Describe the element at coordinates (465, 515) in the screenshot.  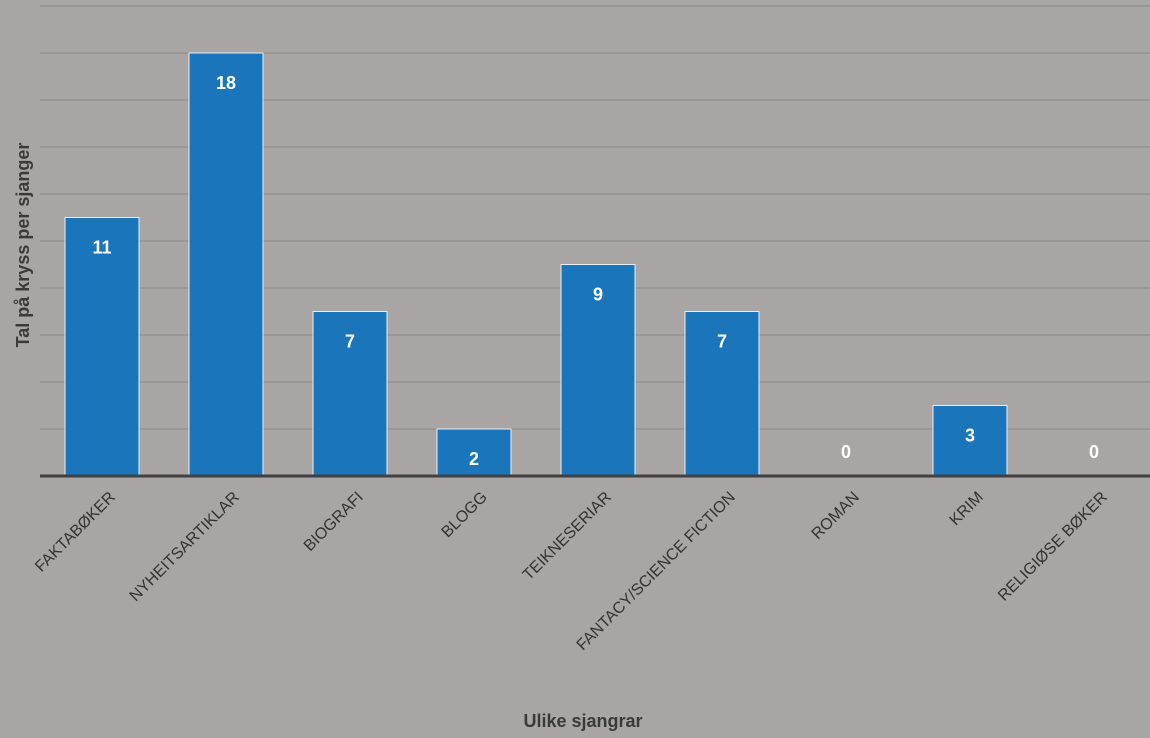
I see `x-tick-label-3: BLOGG` at that location.